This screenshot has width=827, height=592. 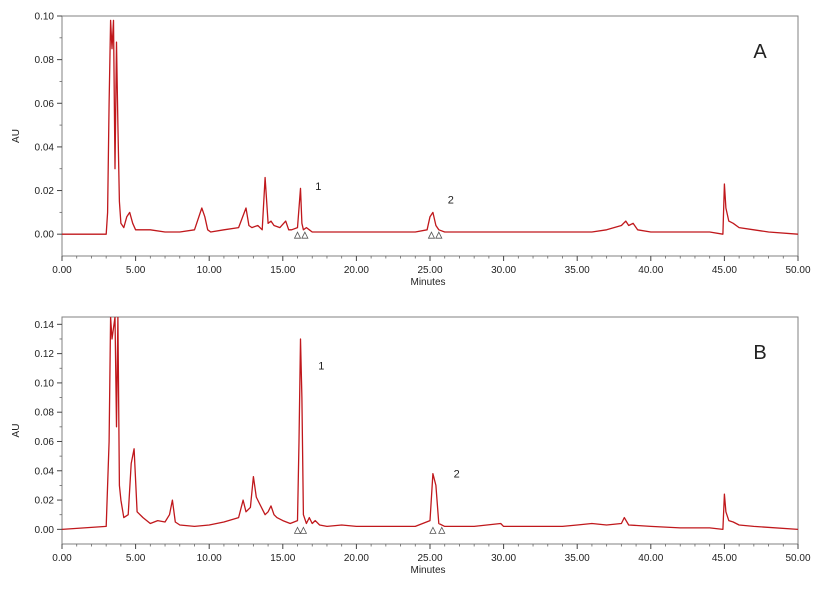 I want to click on panel-label: A, so click(x=760, y=52).